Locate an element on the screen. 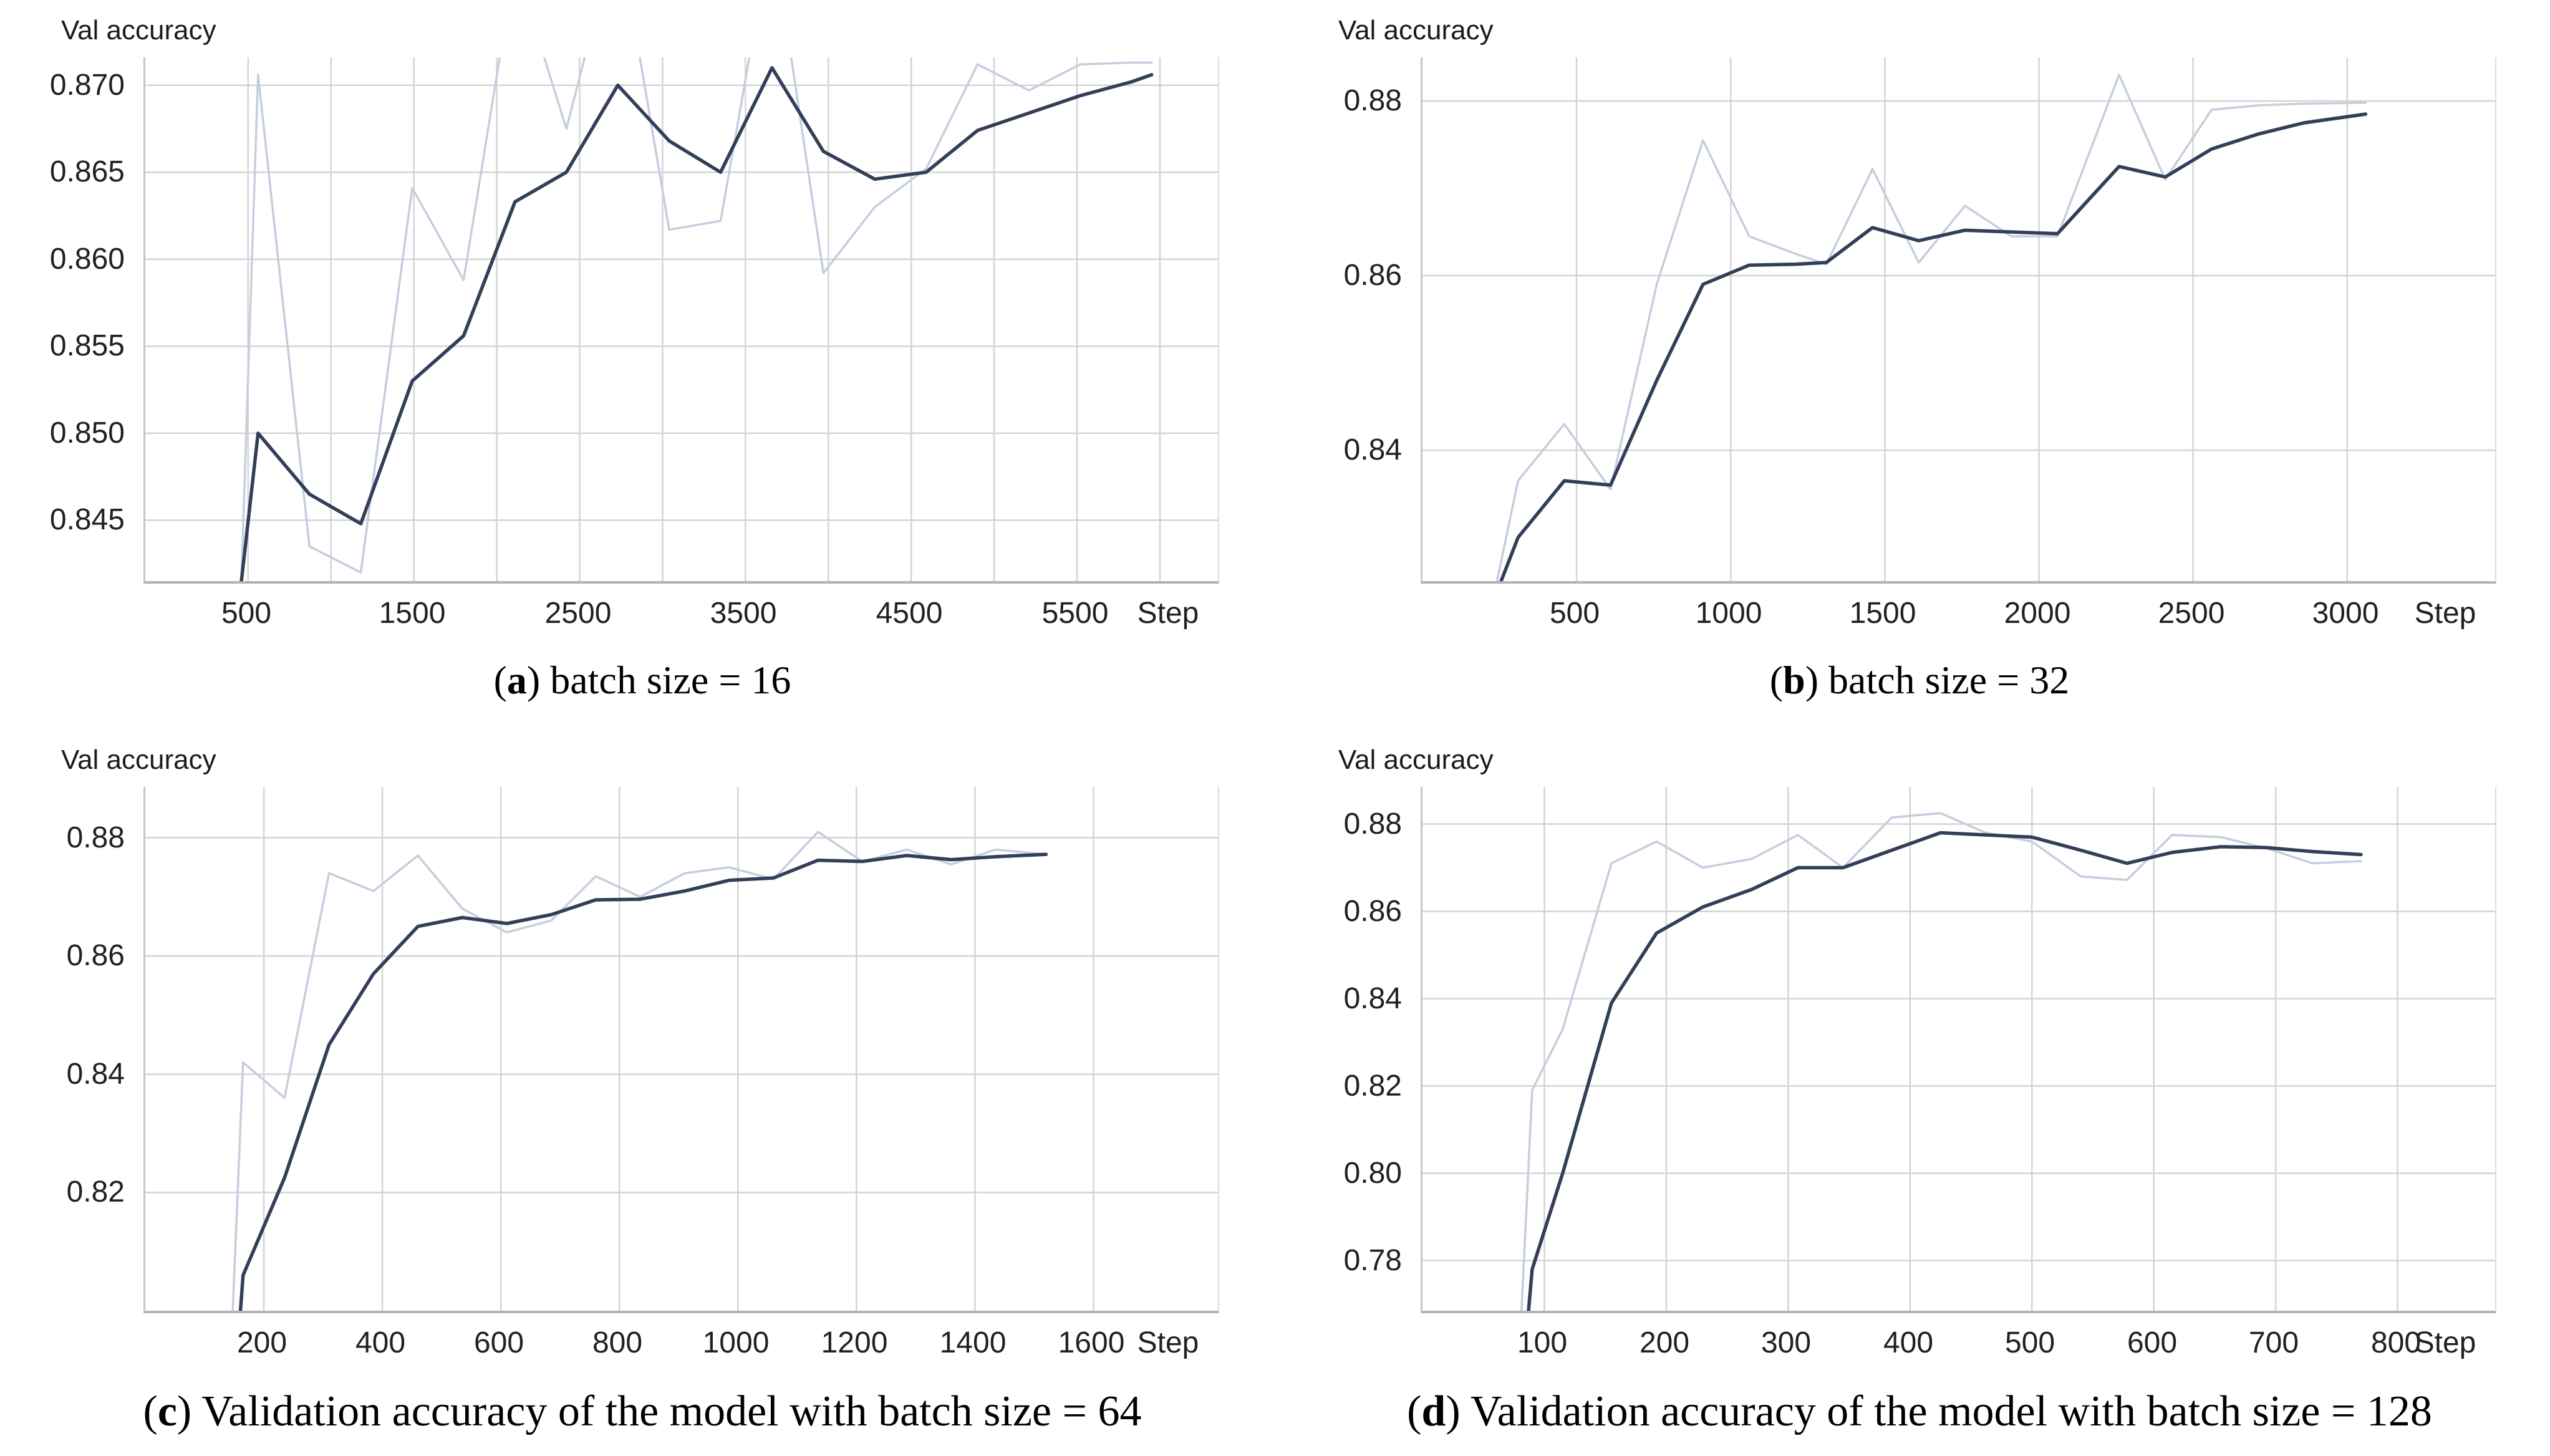 Image resolution: width=2550 pixels, height=1456 pixels. x-axis-tick-label: 3500 is located at coordinates (743, 613).